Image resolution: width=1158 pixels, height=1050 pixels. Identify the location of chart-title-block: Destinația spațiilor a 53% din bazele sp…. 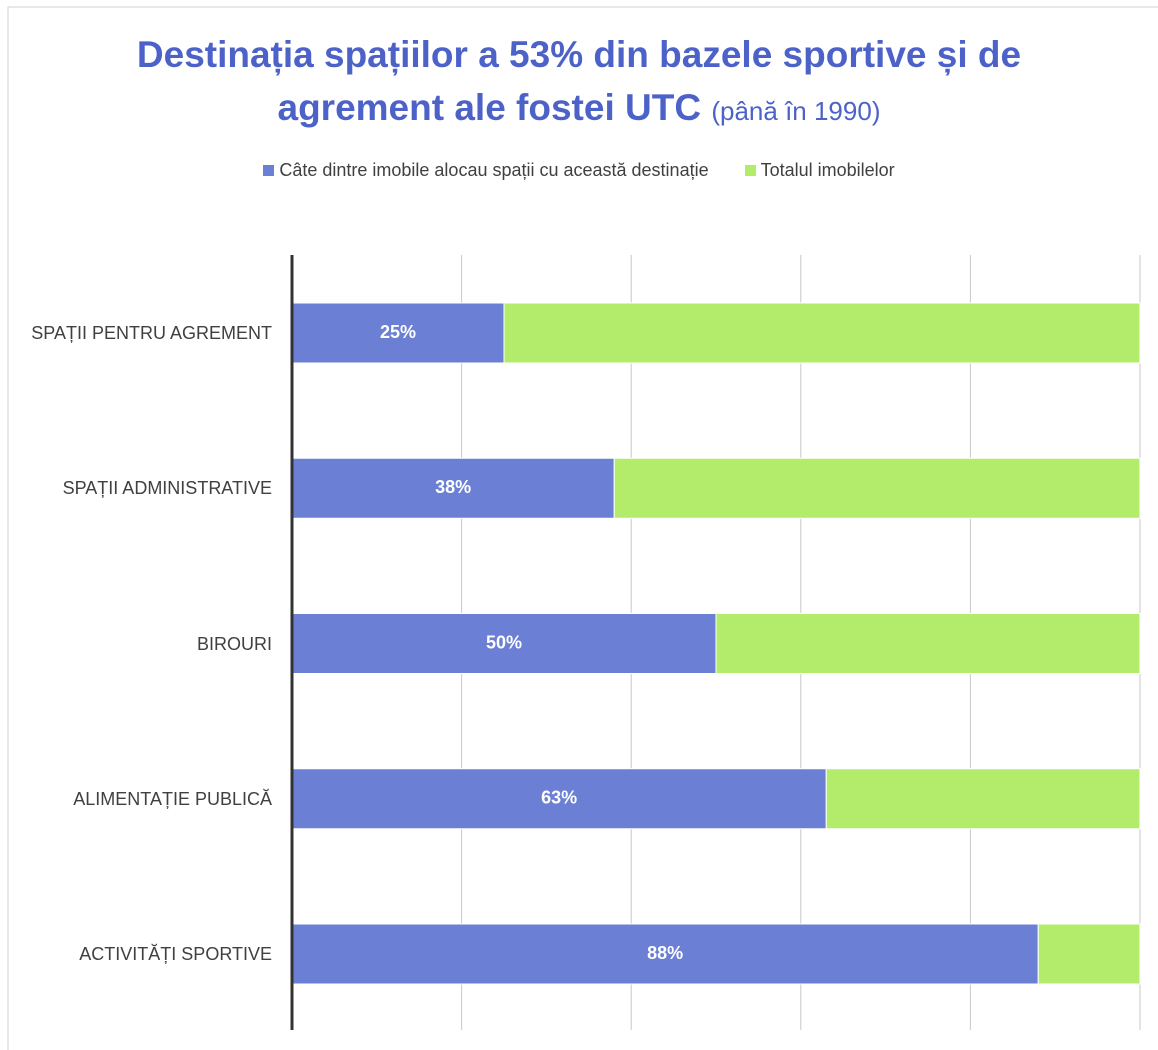
(579, 83).